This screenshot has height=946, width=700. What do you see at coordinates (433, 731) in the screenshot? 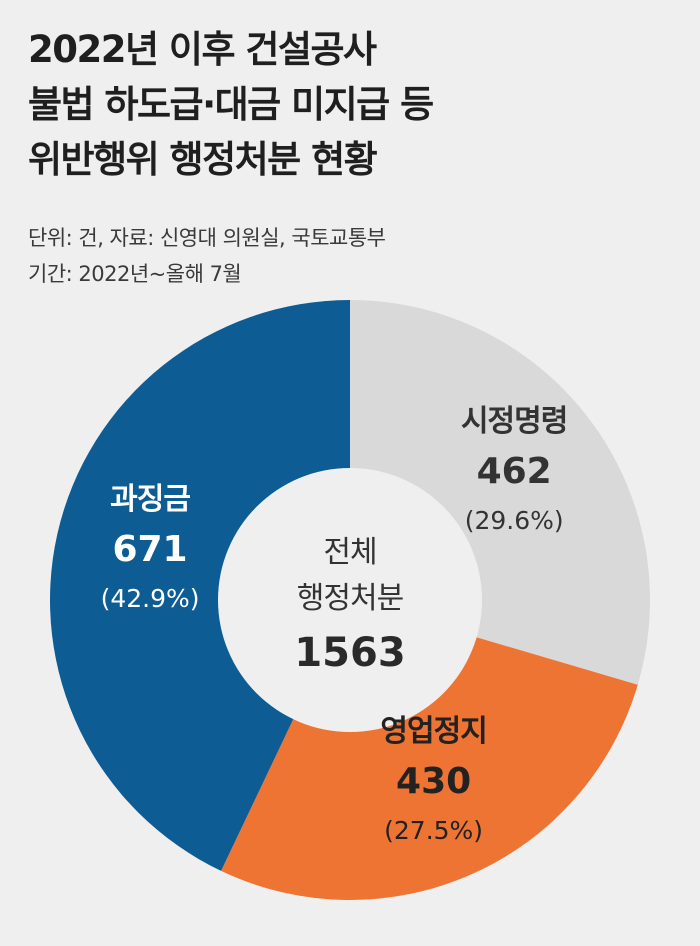
I see `slice-label-name-2: 영업정지` at bounding box center [433, 731].